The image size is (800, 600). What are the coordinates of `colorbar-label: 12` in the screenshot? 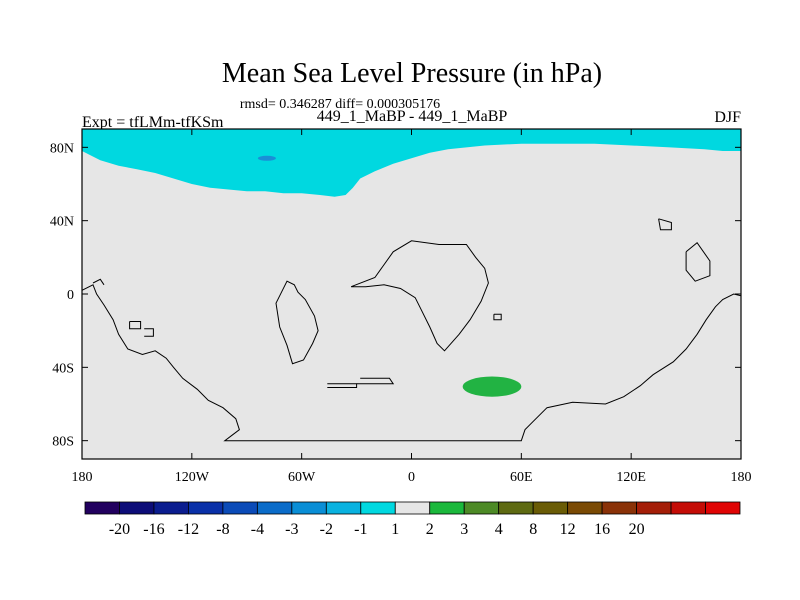 It's located at (568, 529).